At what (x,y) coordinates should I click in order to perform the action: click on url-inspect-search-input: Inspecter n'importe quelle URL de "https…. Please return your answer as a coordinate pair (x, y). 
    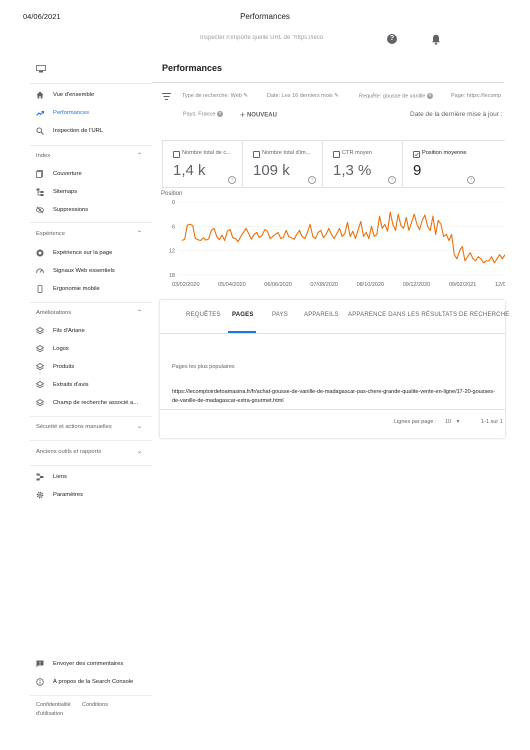
    Looking at the image, I should click on (262, 38).